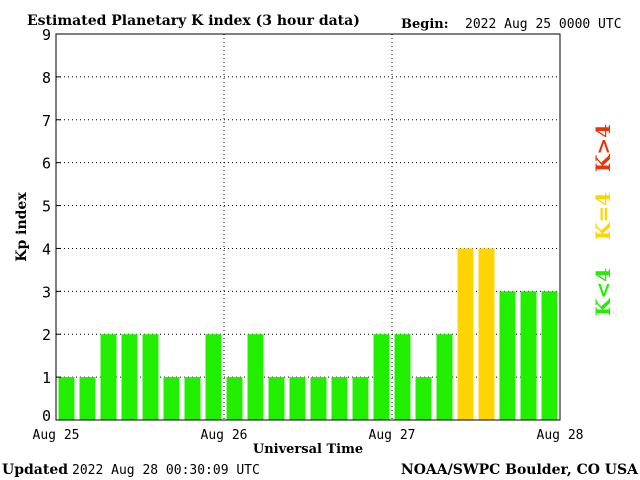 The image size is (640, 480). Describe the element at coordinates (56, 435) in the screenshot. I see `x-tick-label: Aug 25` at that location.